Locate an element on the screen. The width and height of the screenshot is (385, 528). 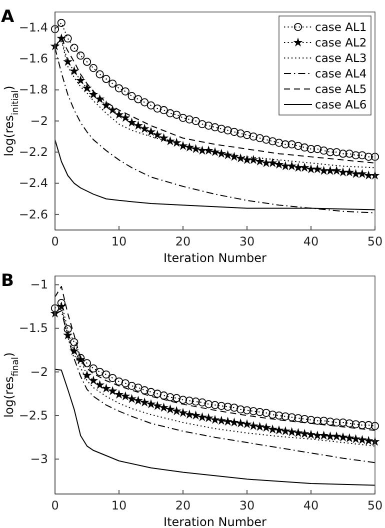
y-tick-label: −1.6 is located at coordinates (33, 59).